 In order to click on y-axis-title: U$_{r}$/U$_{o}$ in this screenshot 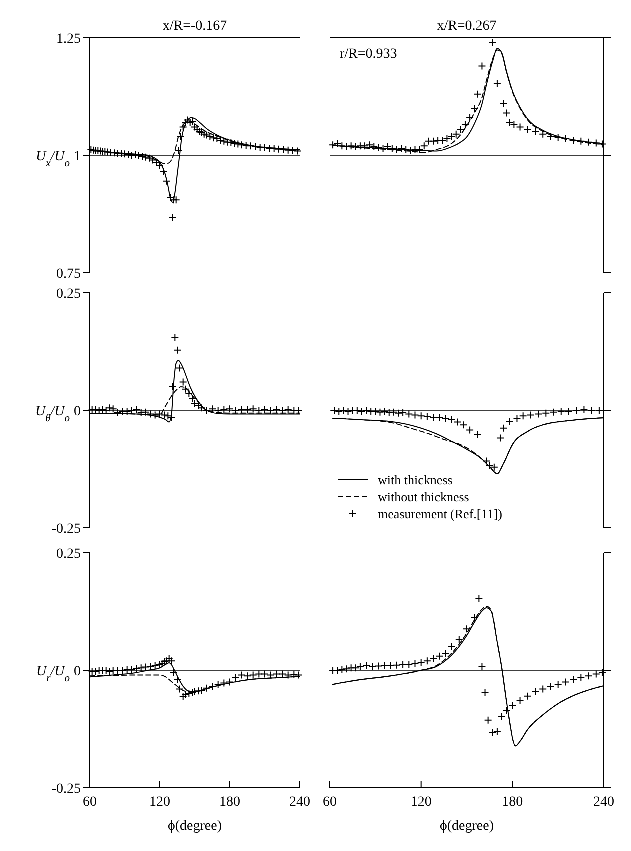, I will do `click(53, 674)`.